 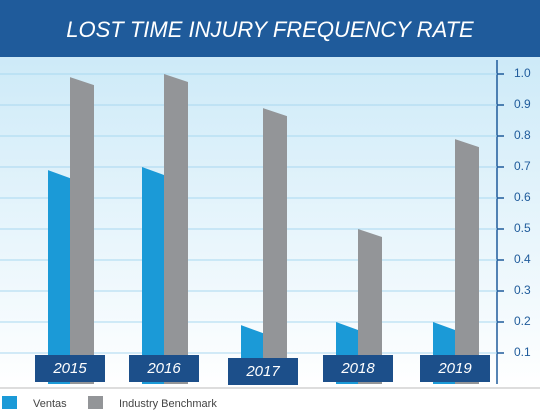 I want to click on x-tick-label: 2018, so click(x=357, y=368).